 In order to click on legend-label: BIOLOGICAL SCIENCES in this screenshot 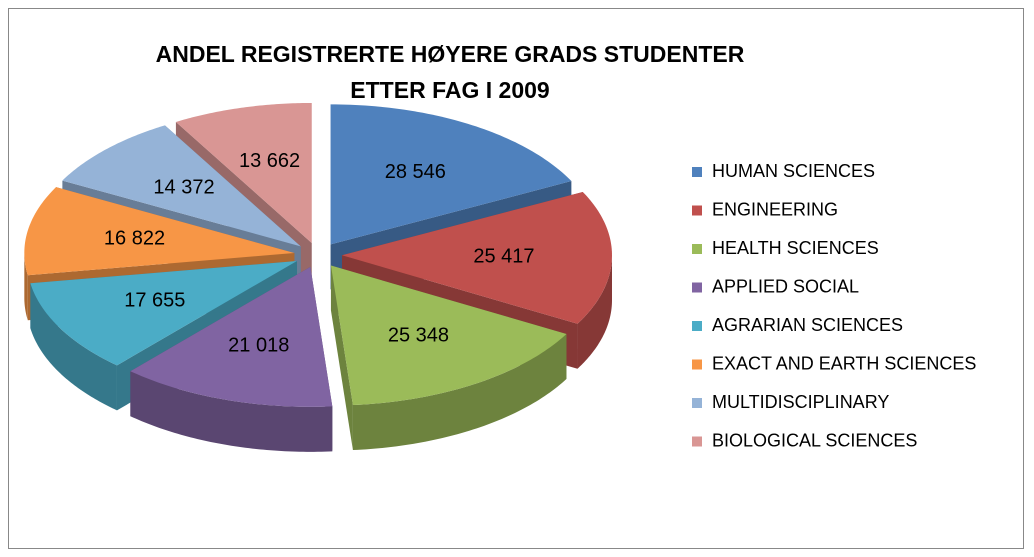, I will do `click(814, 440)`.